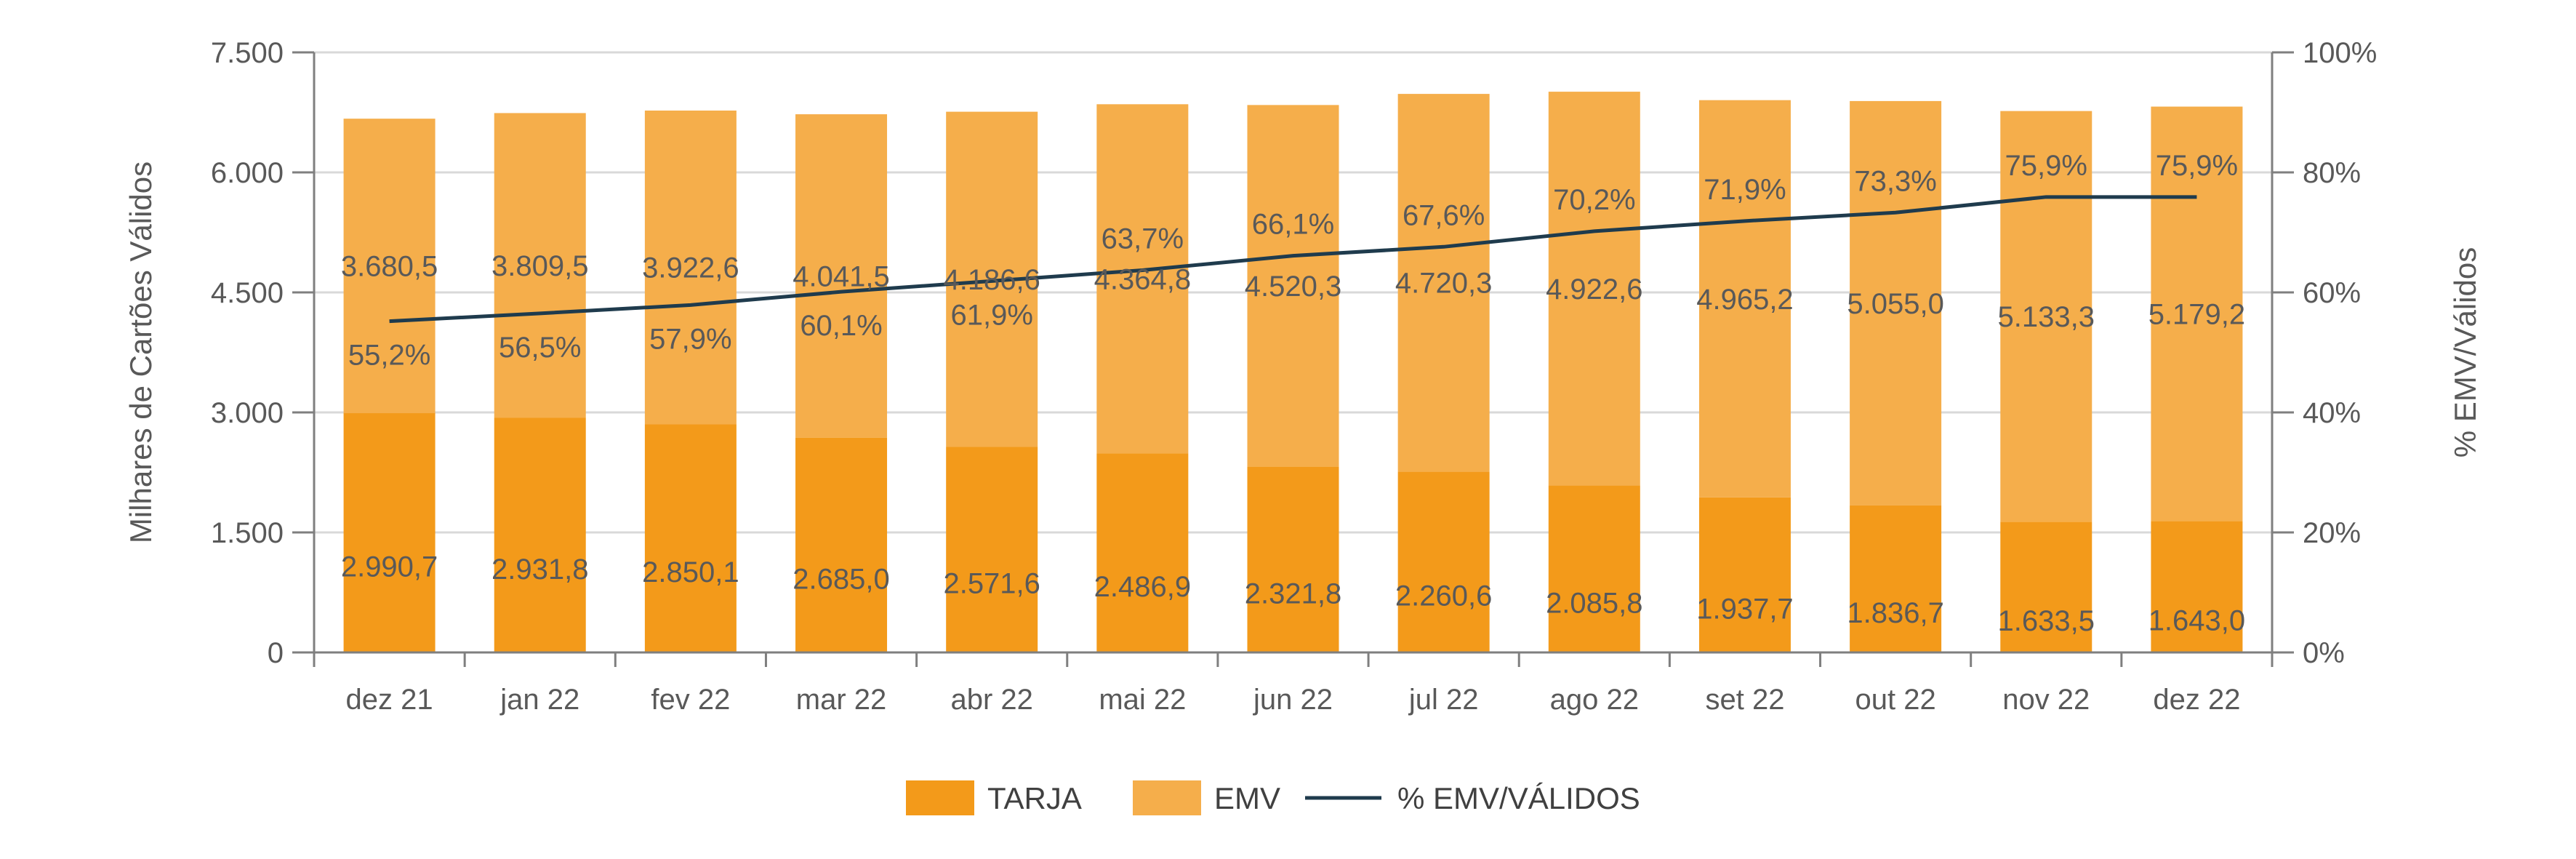 Image resolution: width=2576 pixels, height=859 pixels. I want to click on emv-value-label: 4.364,8, so click(1143, 279).